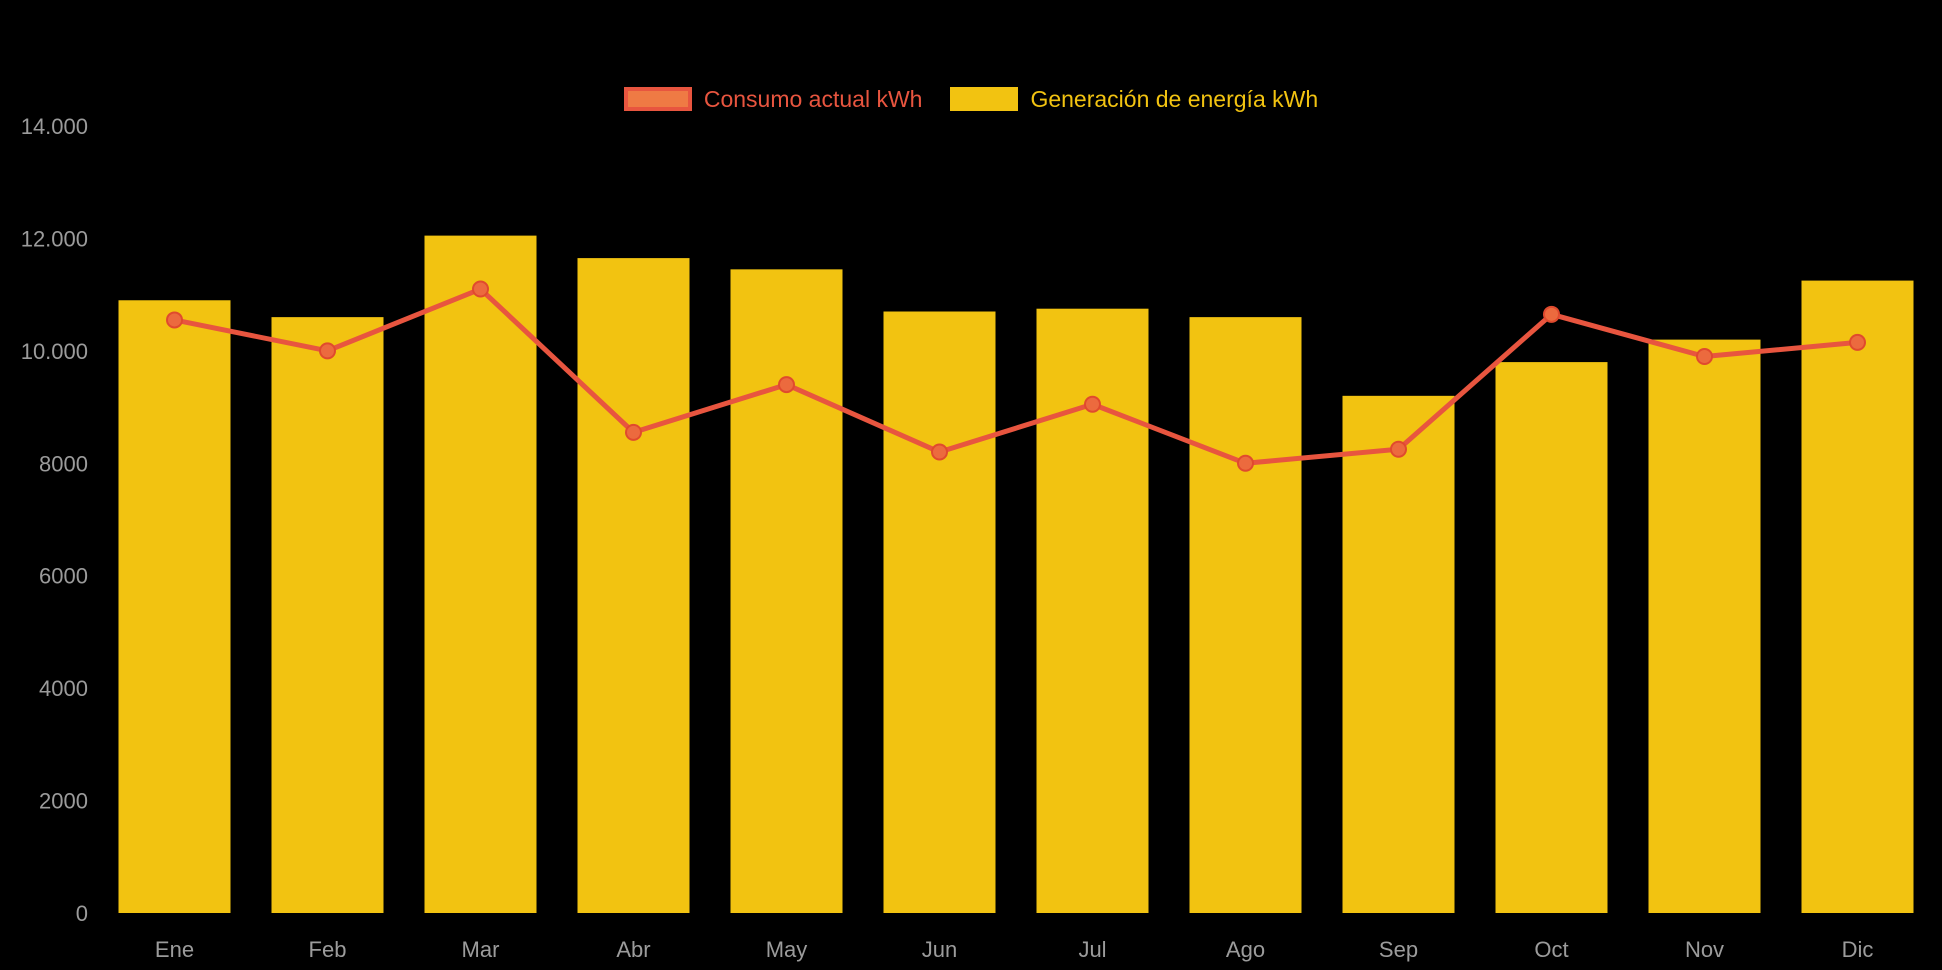  I want to click on line-point-abr, so click(633, 432).